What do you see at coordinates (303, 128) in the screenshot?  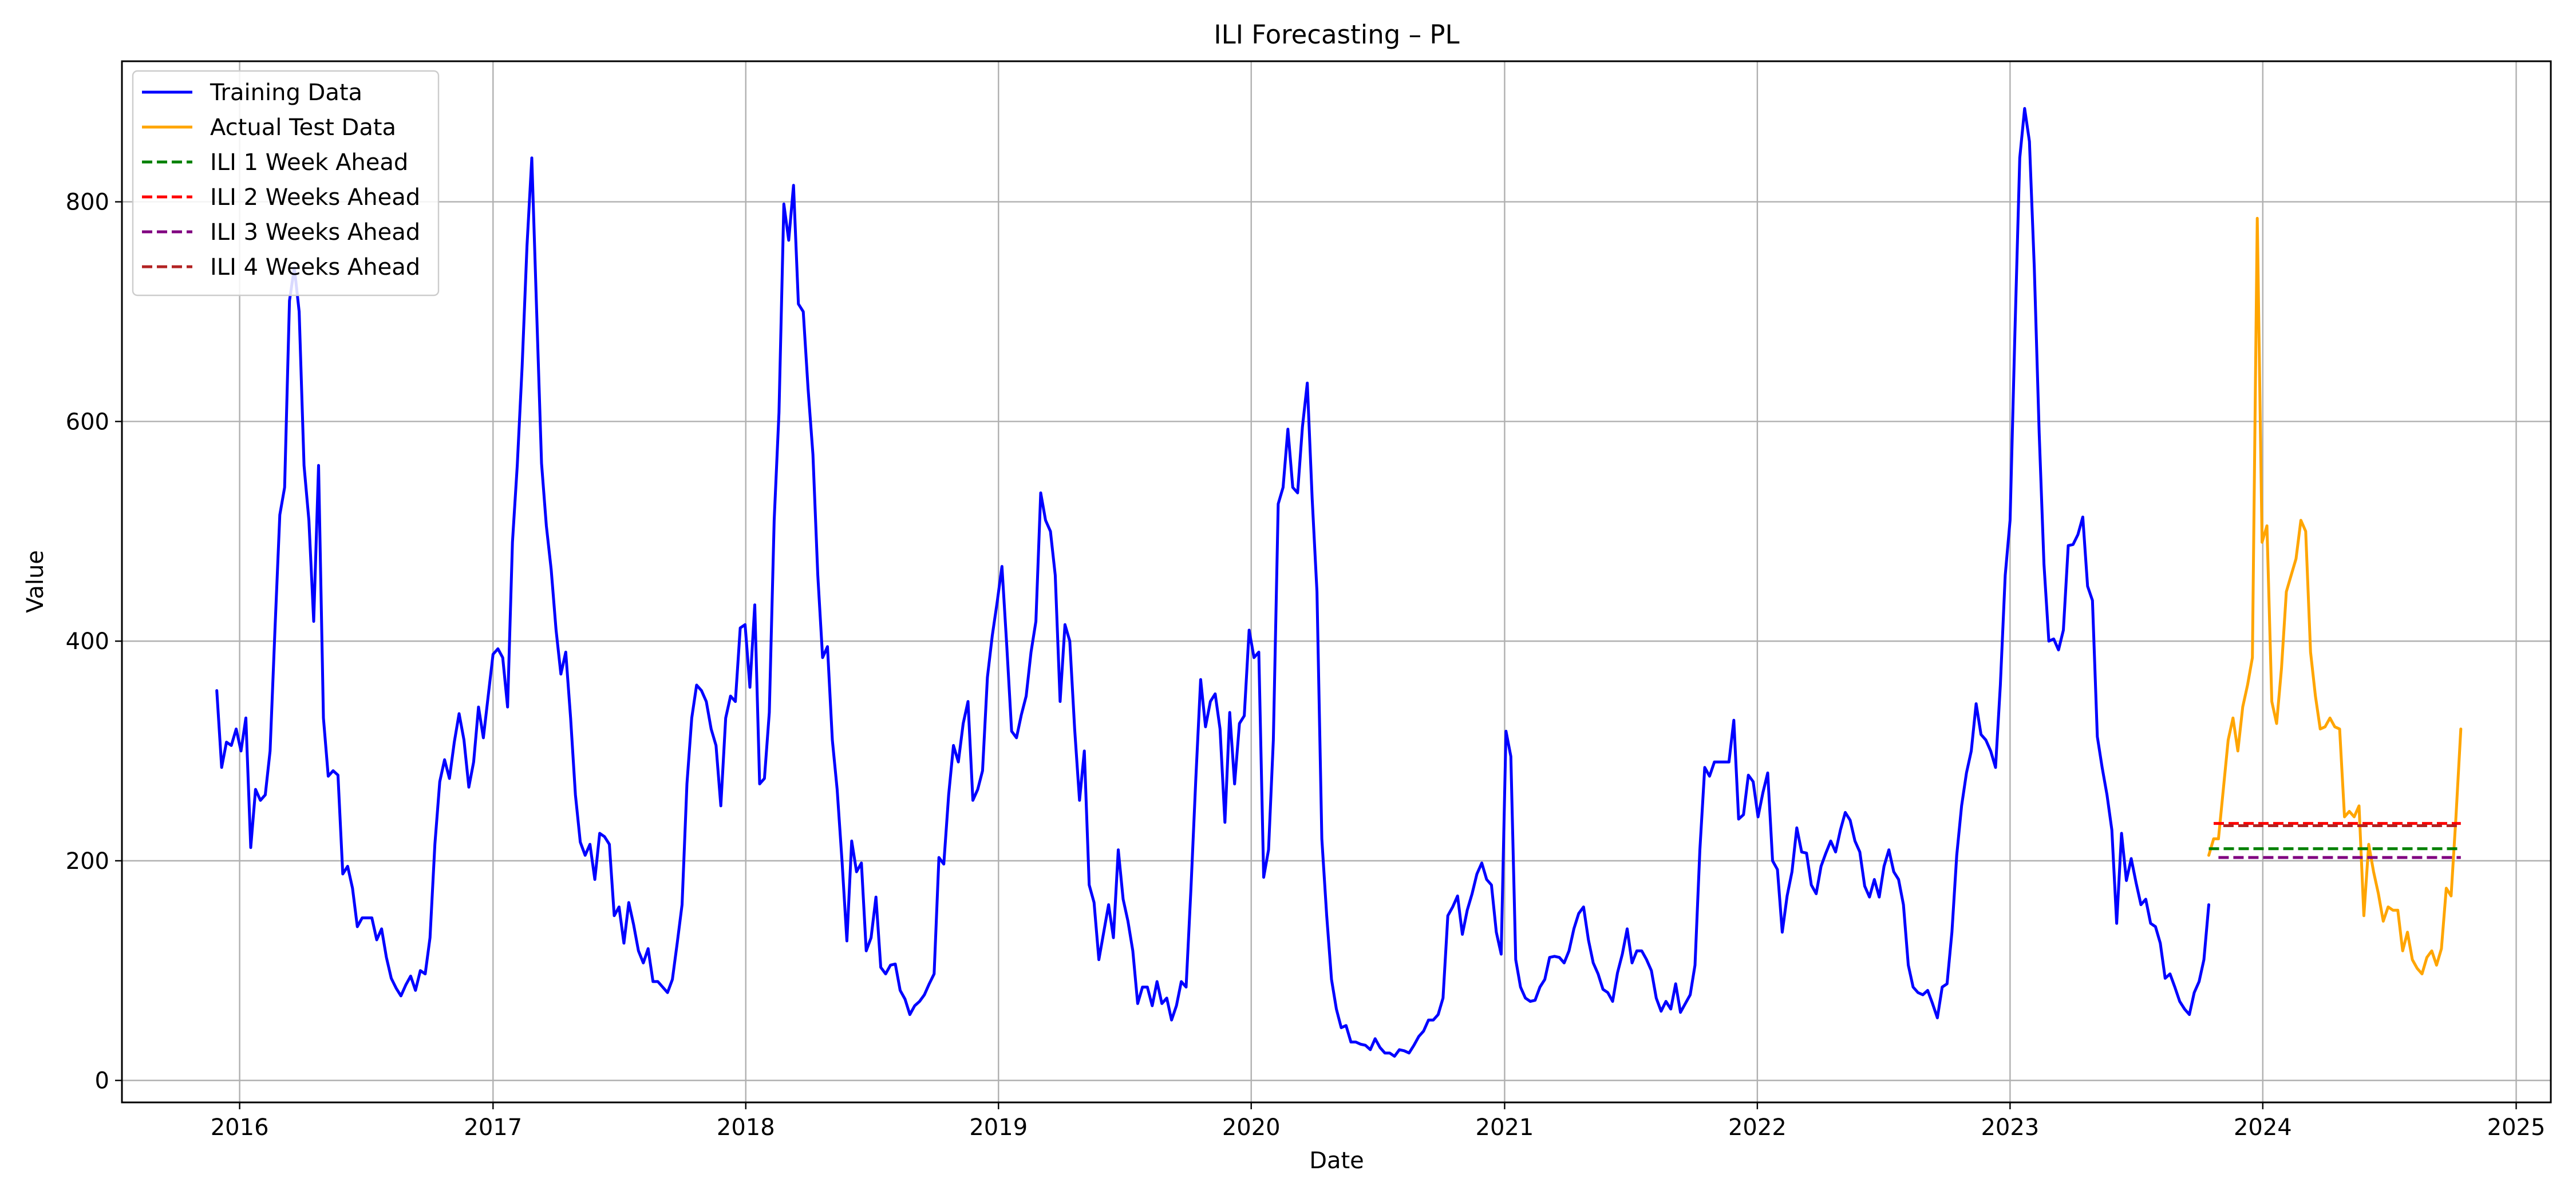 I see `legend-label-actual-test-data: Actual Test Data` at bounding box center [303, 128].